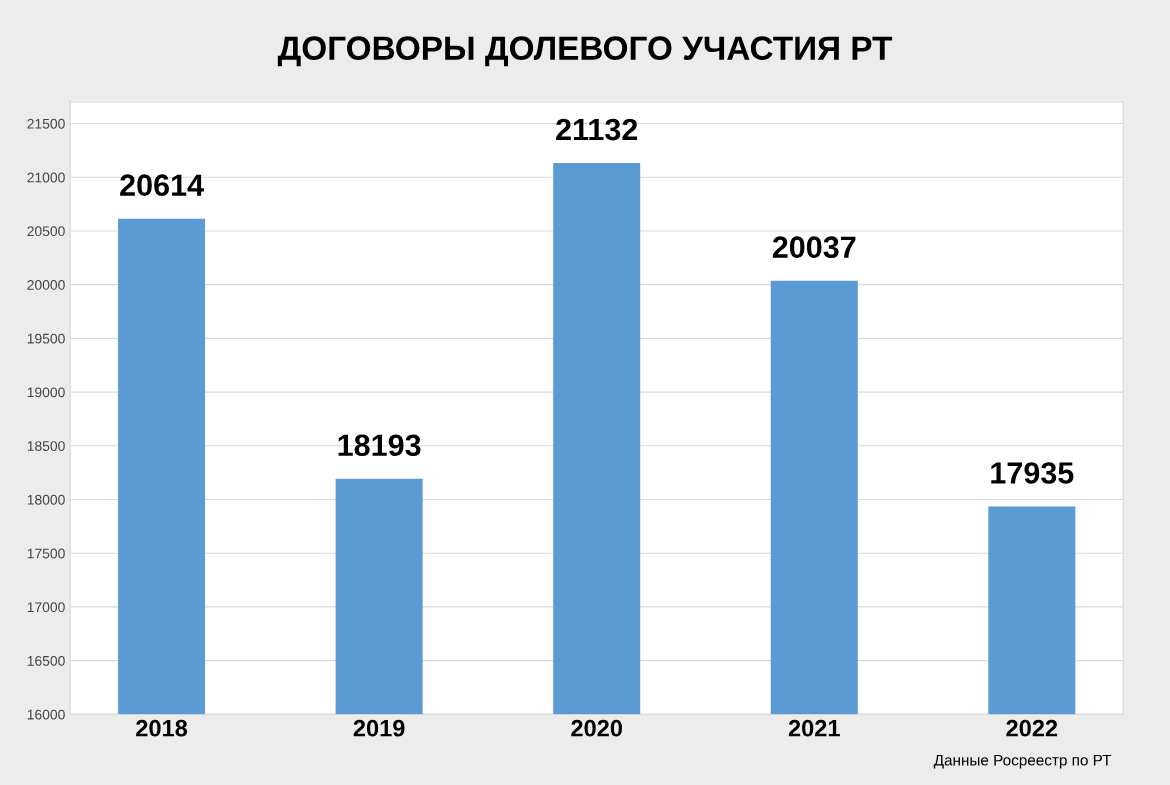  I want to click on y-tick-label: 19500, so click(46, 338).